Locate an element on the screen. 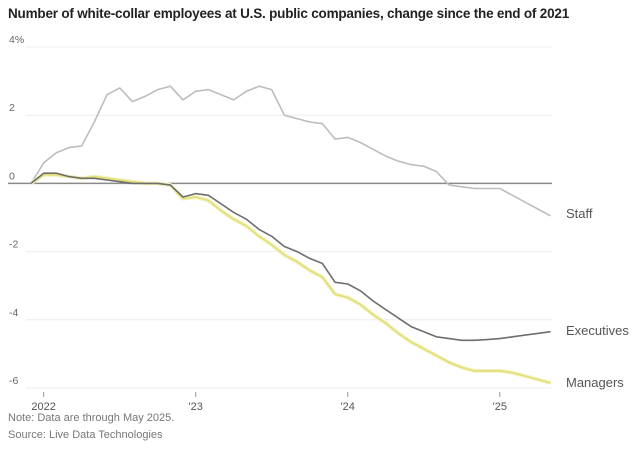  x-tick-label: 2022 is located at coordinates (43, 407).